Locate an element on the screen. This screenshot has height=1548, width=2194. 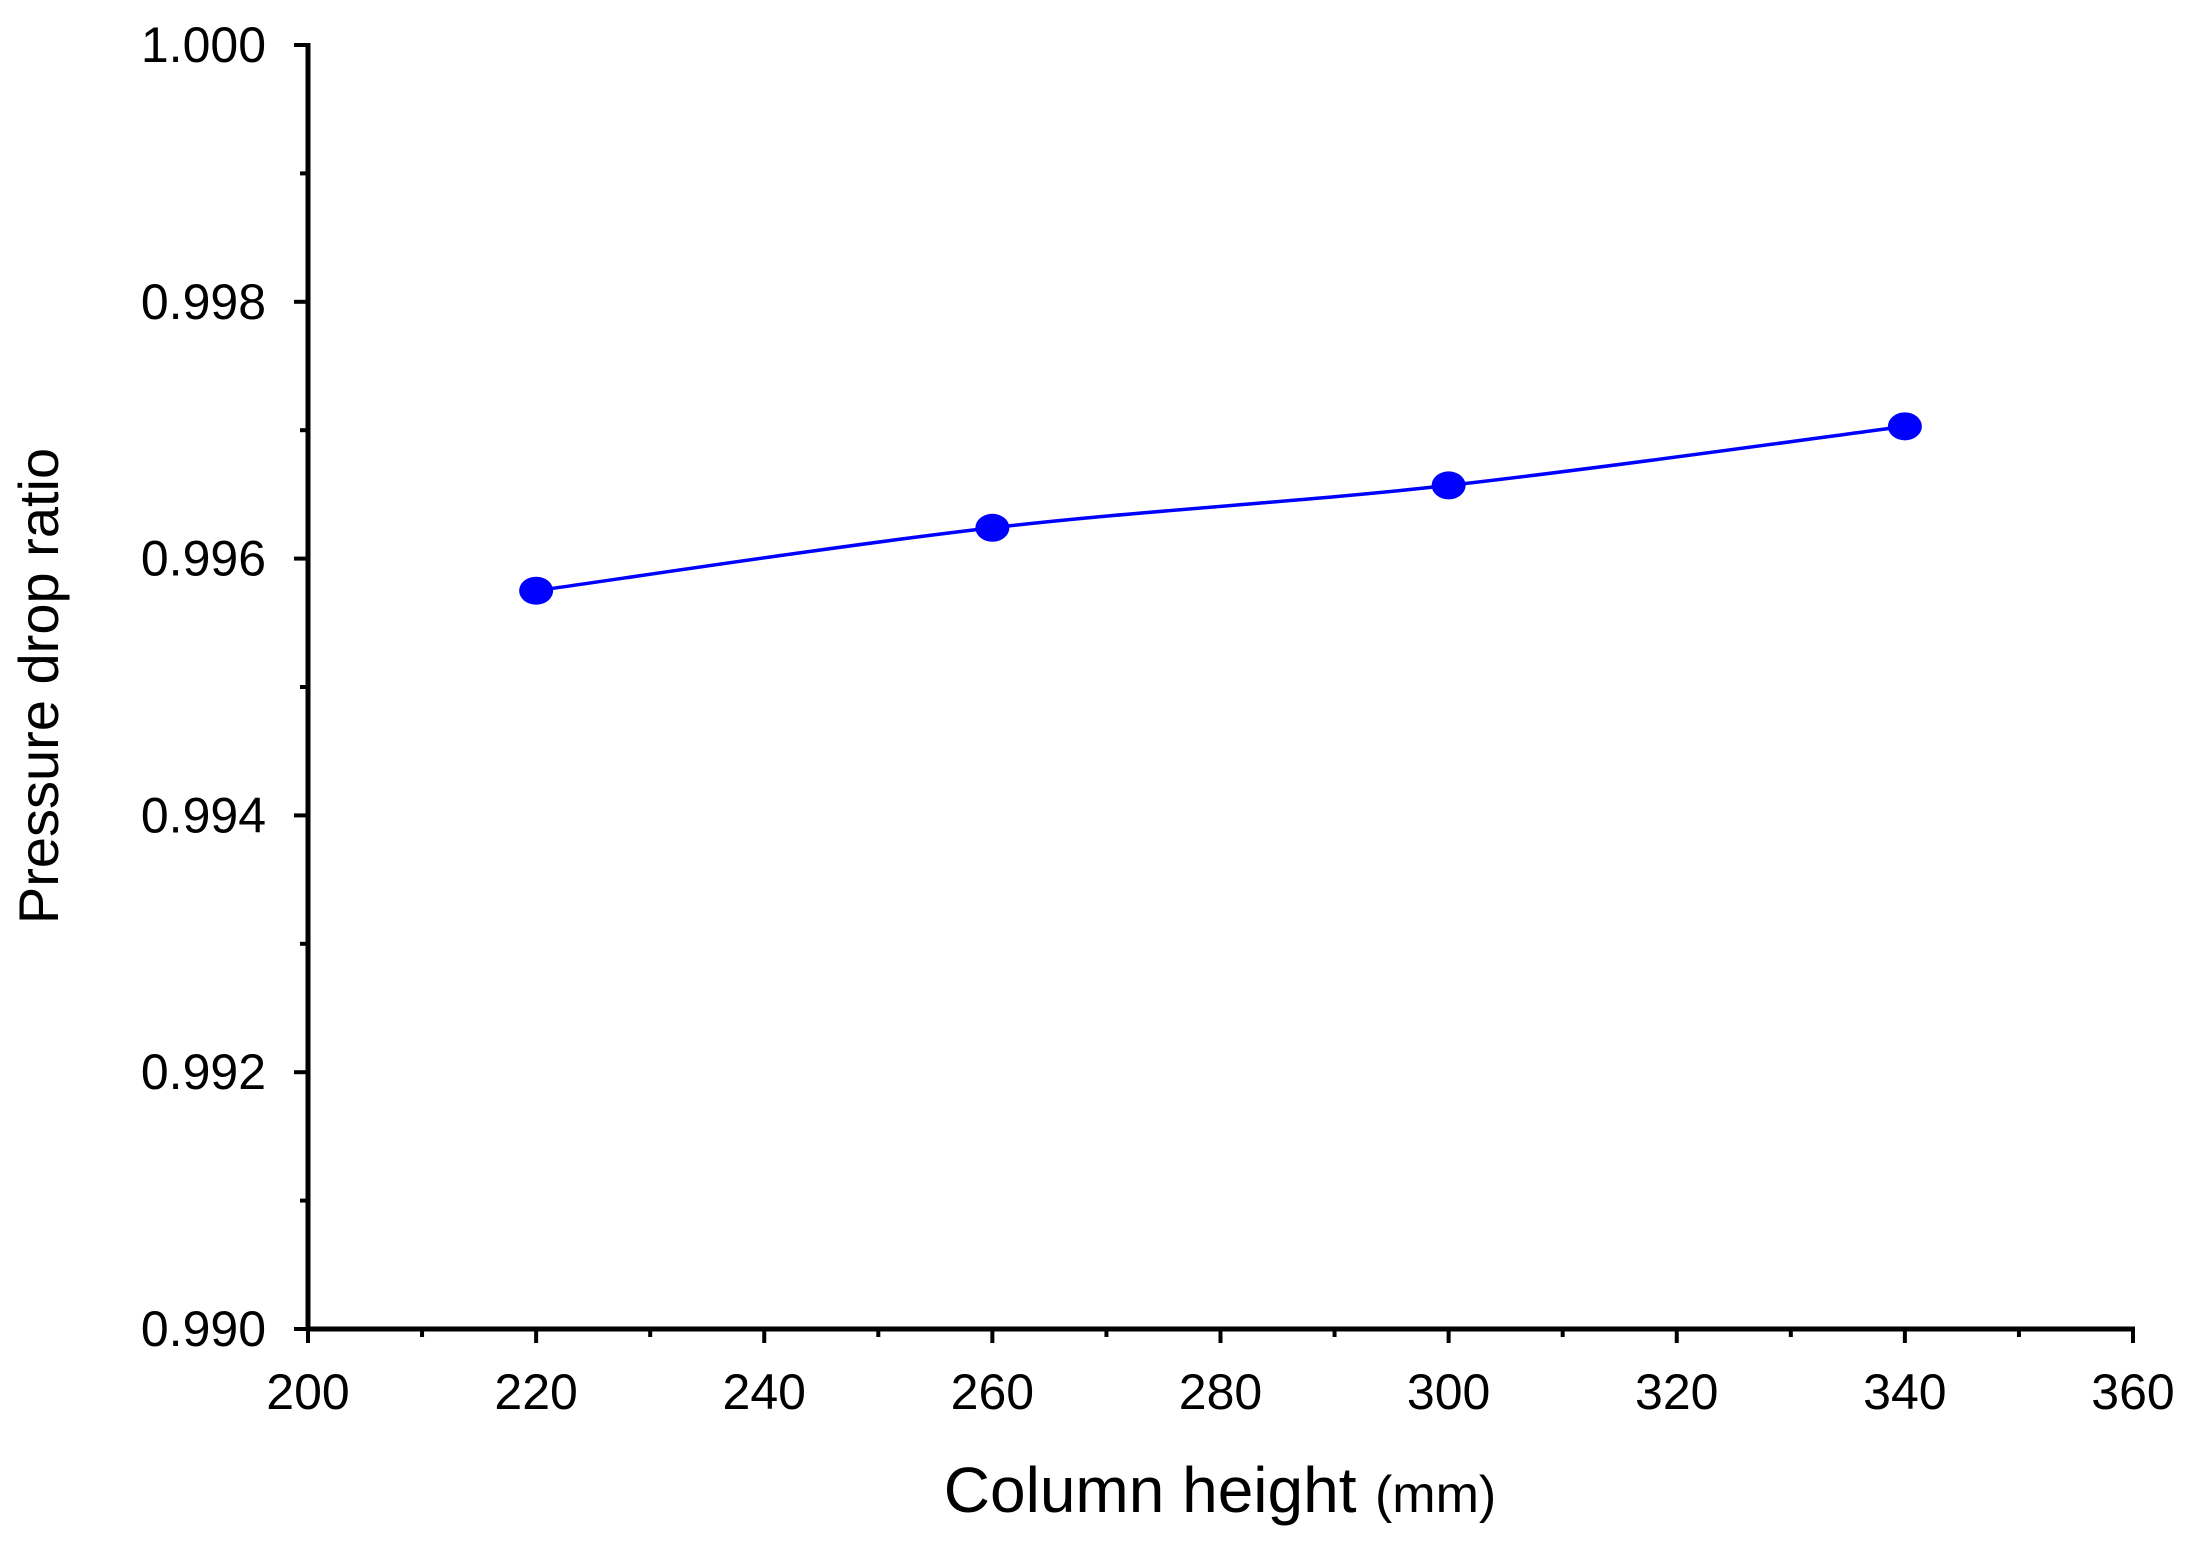
x-tick-label-300: 300 is located at coordinates (1448, 1392).